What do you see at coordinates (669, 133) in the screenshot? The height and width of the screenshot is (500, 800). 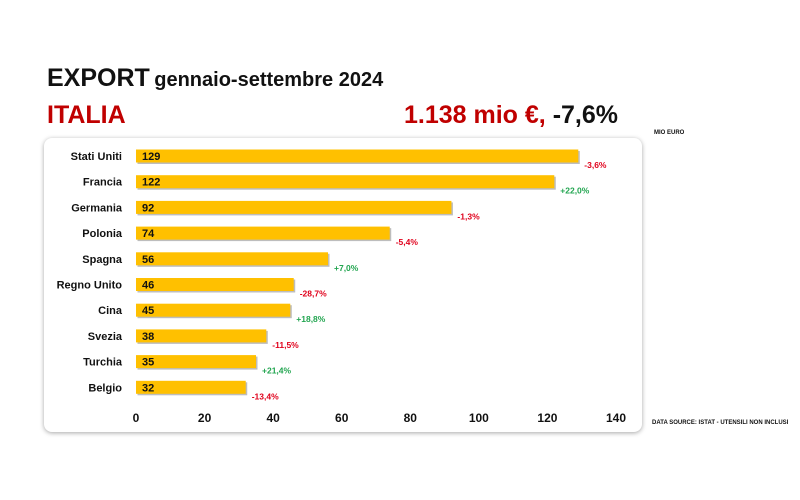 I see `unit-note: MIO EURO` at bounding box center [669, 133].